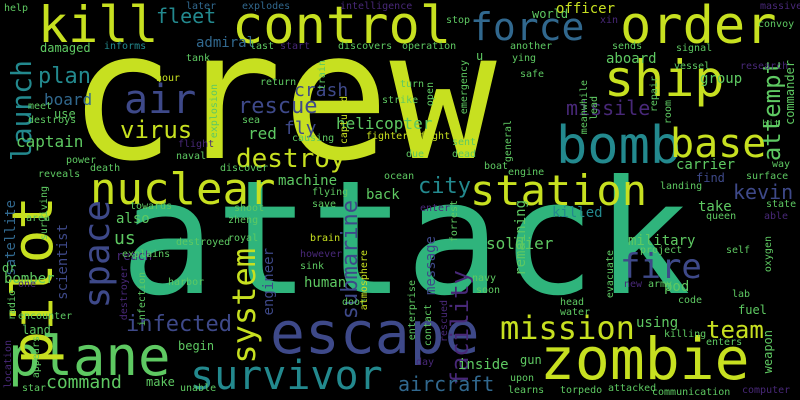  What do you see at coordinates (431, 266) in the screenshot?
I see `word-message: message` at bounding box center [431, 266].